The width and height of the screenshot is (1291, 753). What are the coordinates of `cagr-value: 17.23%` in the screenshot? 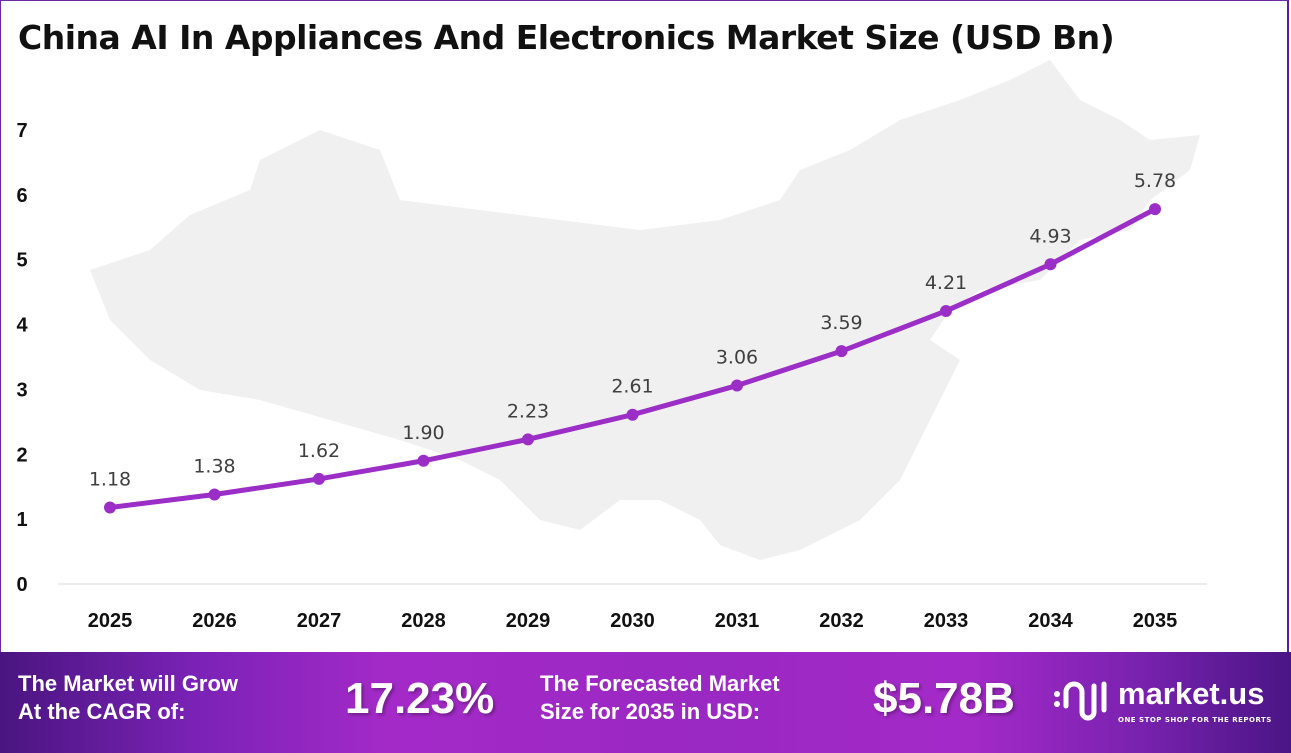 It's located at (420, 698).